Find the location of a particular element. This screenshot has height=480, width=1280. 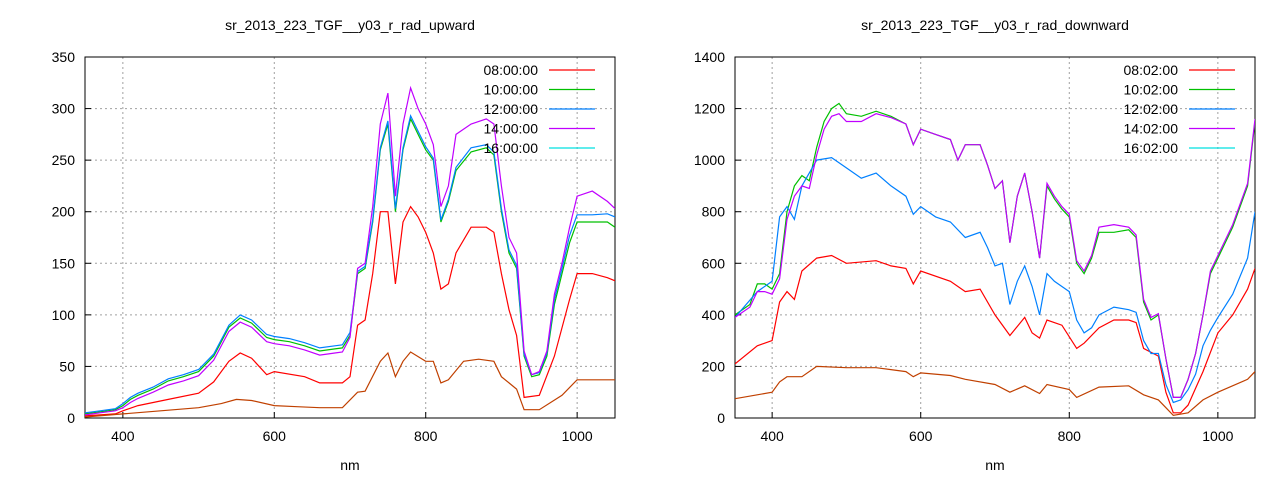

y-tick-label: 150 is located at coordinates (64, 263).